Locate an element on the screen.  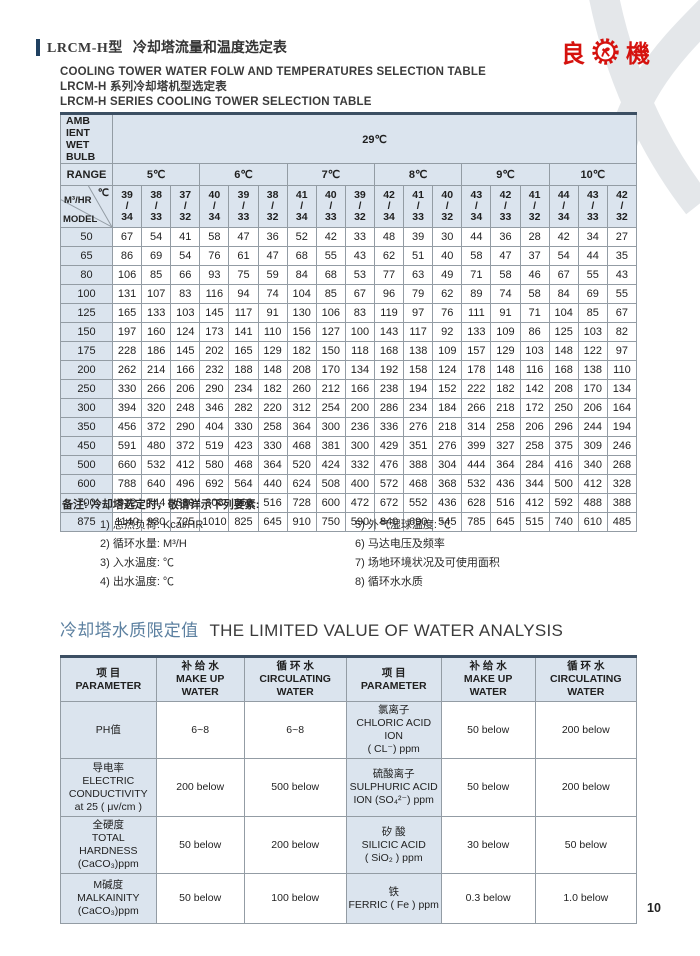
value-cell: 141 is located at coordinates (243, 332).